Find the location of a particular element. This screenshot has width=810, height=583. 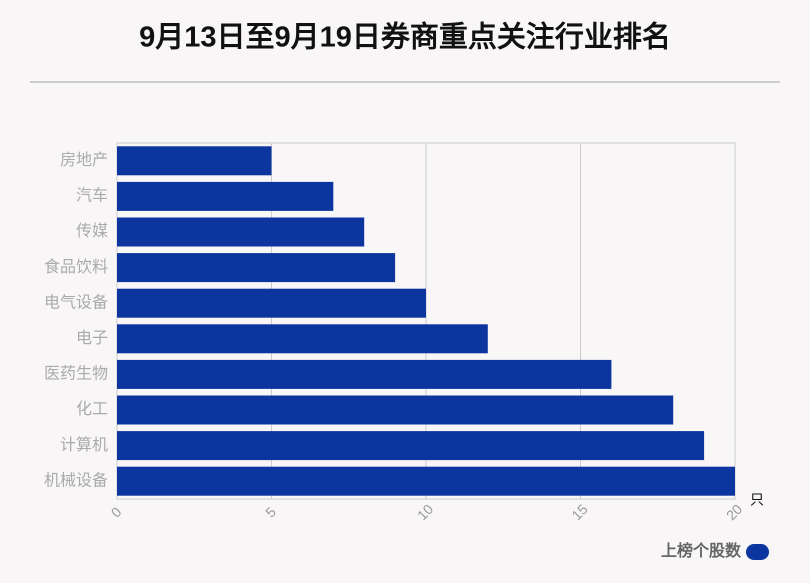

y-tick-label: 电子 is located at coordinates (92, 338).